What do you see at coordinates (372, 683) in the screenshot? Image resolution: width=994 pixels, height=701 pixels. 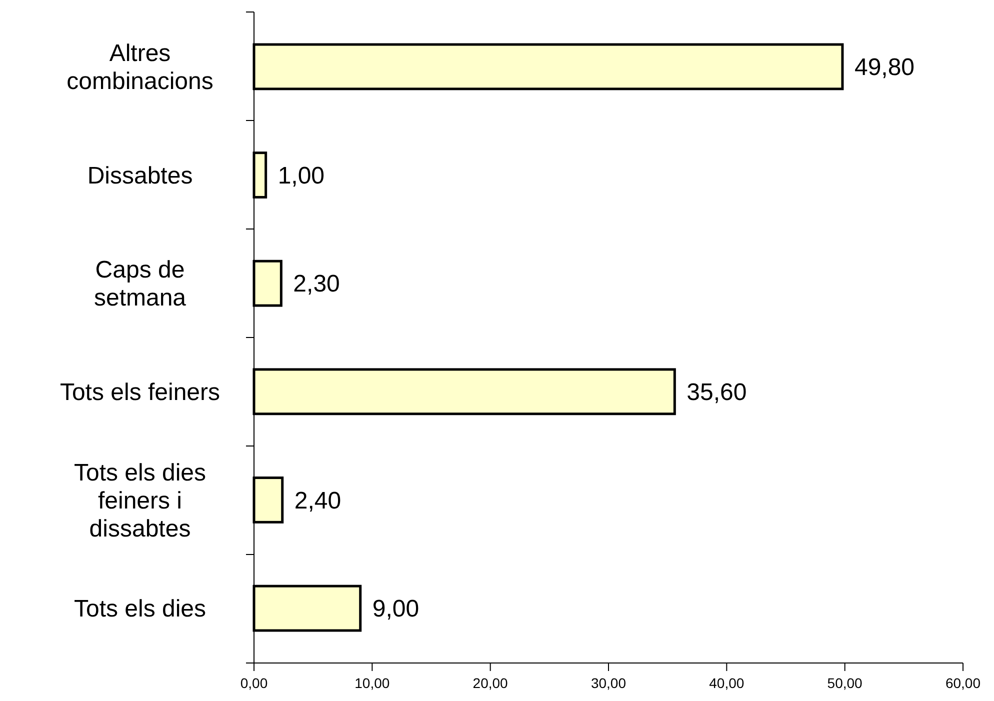 I see `x-tick-label: 10,00` at bounding box center [372, 683].